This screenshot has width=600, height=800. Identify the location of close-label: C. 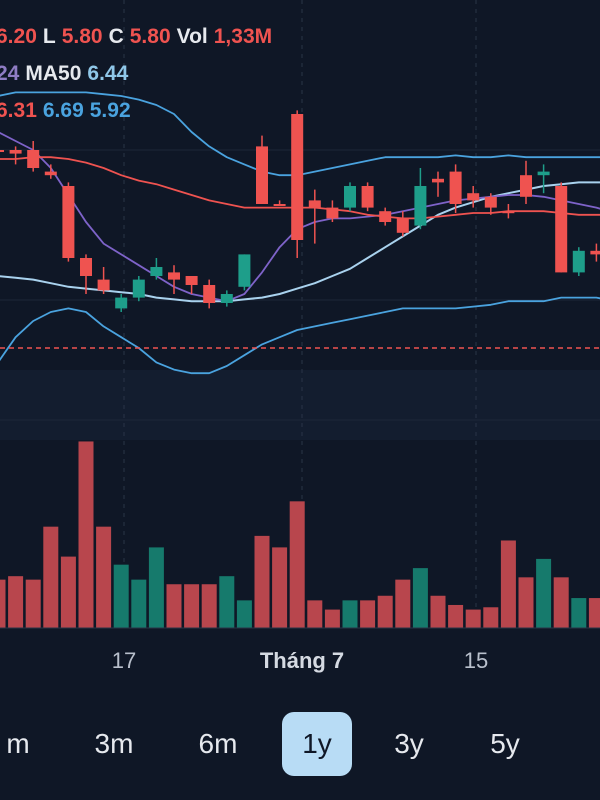
(116, 36).